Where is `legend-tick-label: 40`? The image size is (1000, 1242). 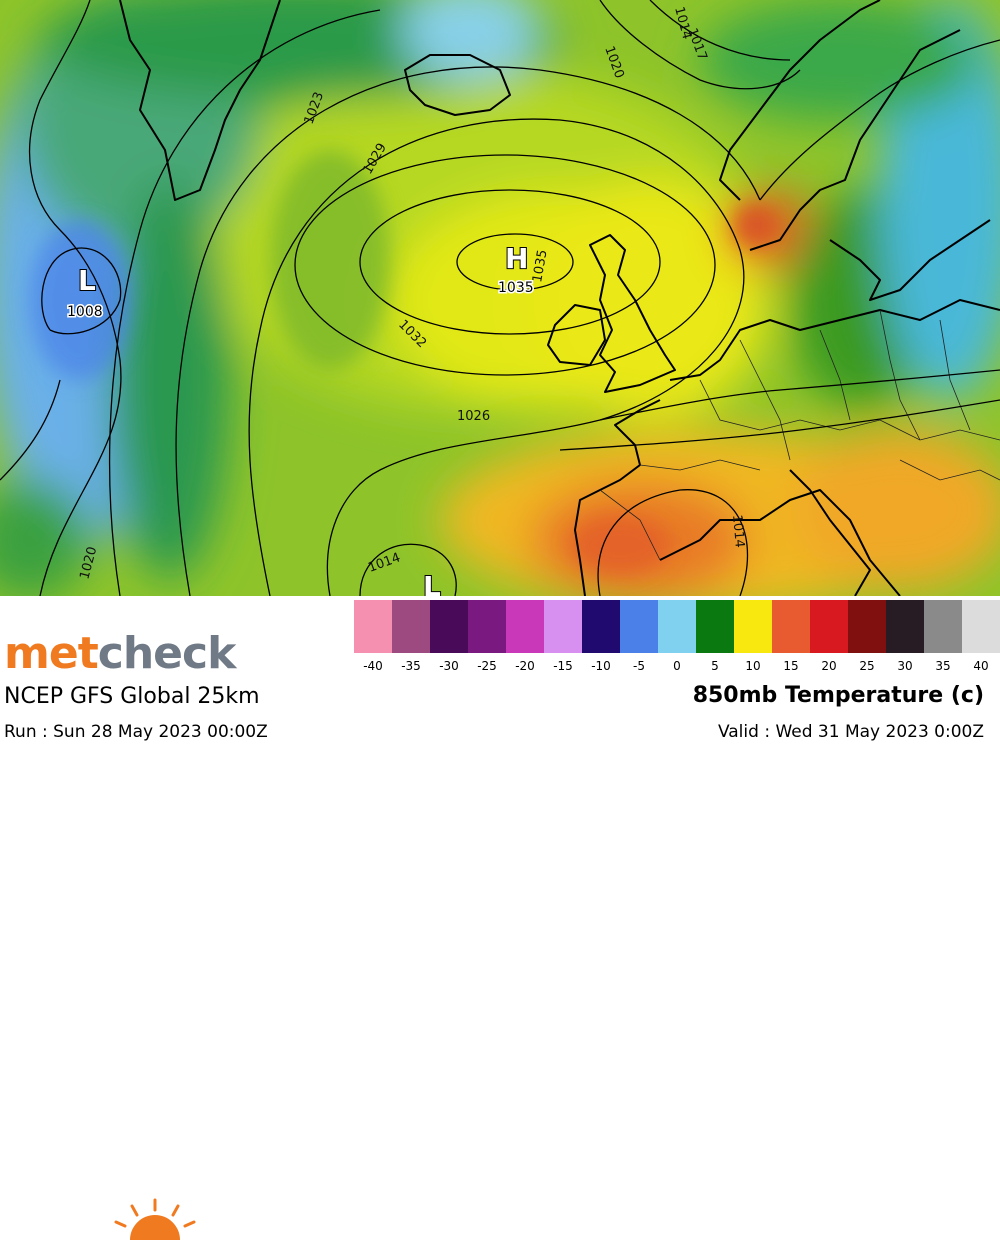
legend-tick-label: 40 is located at coordinates (980, 666).